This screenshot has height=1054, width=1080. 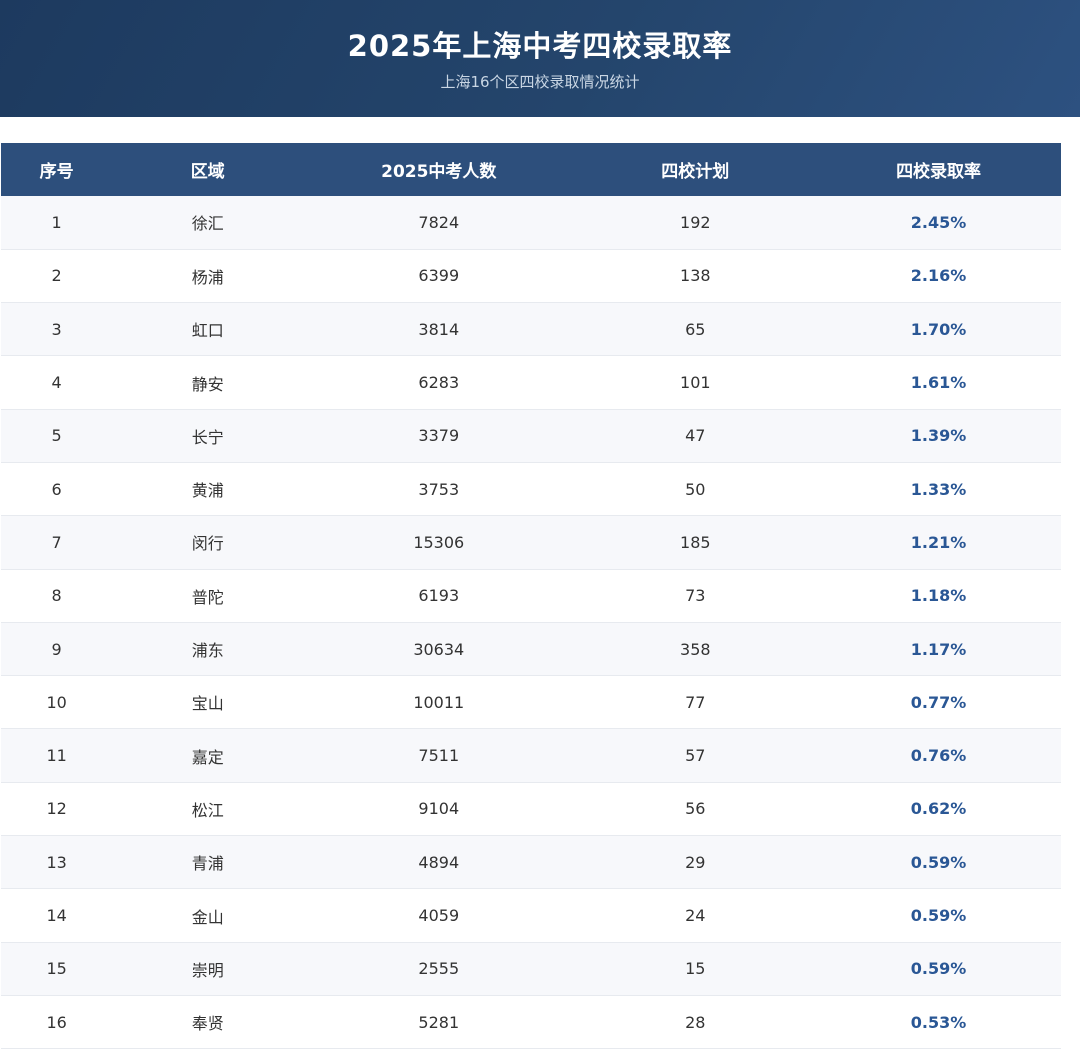 What do you see at coordinates (208, 223) in the screenshot?
I see `cell-district: 徐汇` at bounding box center [208, 223].